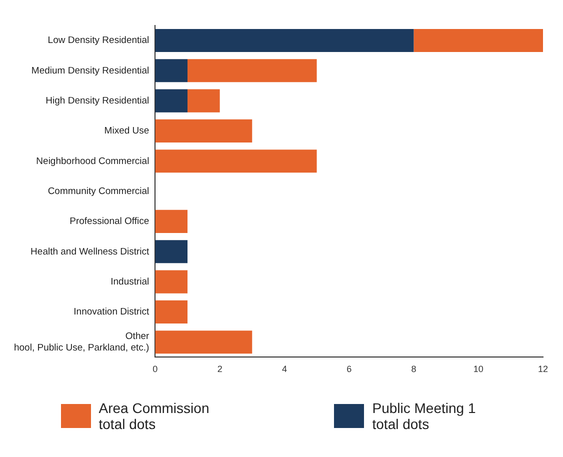 The image size is (563, 457). What do you see at coordinates (110, 222) in the screenshot?
I see `y-tick-label: Professional Office` at bounding box center [110, 222].